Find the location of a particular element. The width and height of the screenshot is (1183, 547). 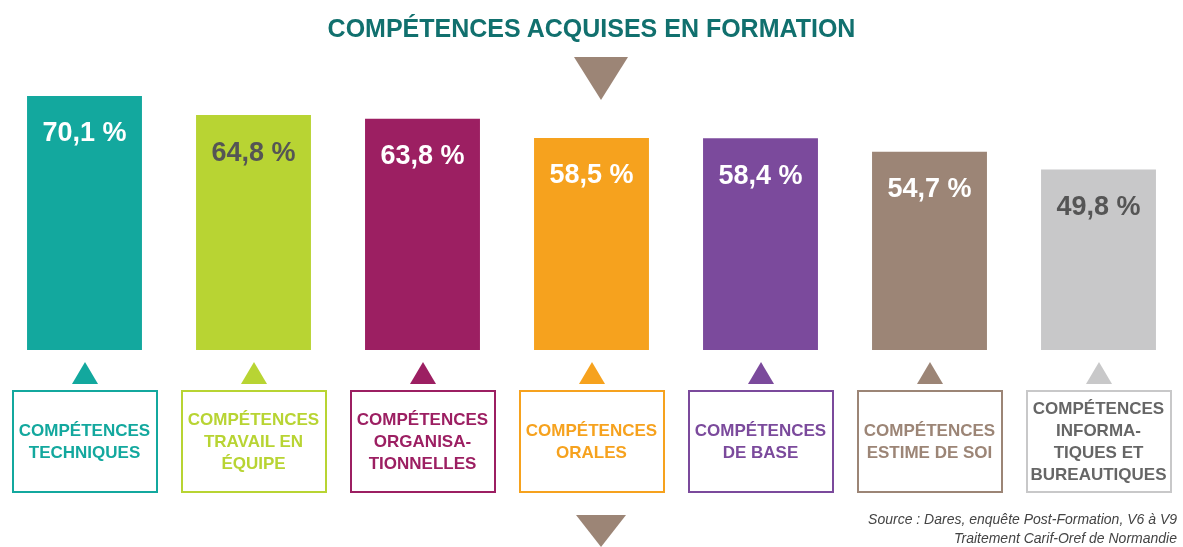

x-tick-label: COMPÉTENCES ORGANISA-TIONNELLES is located at coordinates (422, 441).